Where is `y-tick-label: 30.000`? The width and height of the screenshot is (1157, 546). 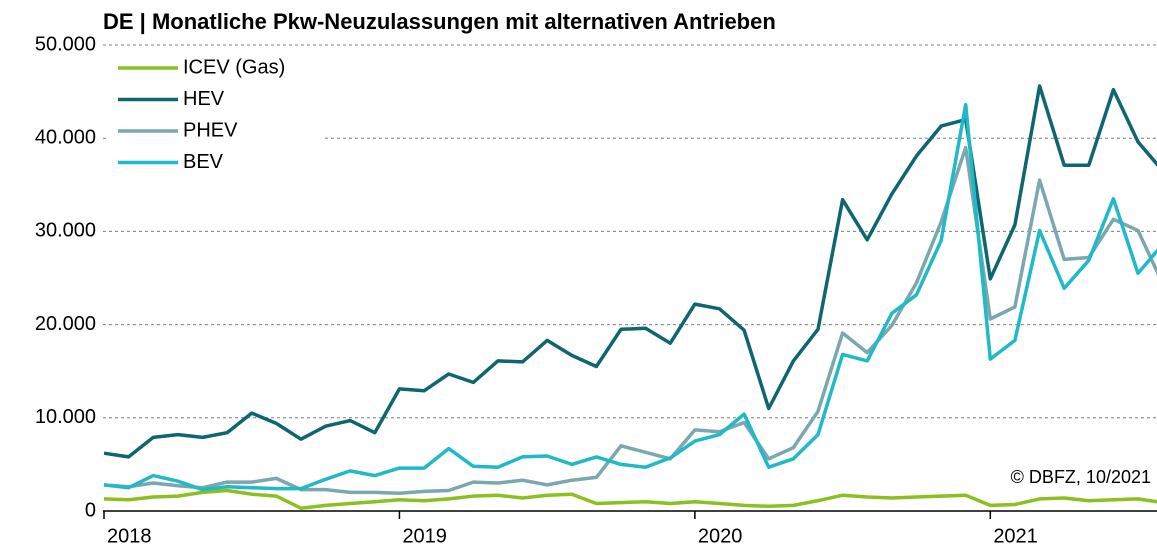 y-tick-label: 30.000 is located at coordinates (65, 231).